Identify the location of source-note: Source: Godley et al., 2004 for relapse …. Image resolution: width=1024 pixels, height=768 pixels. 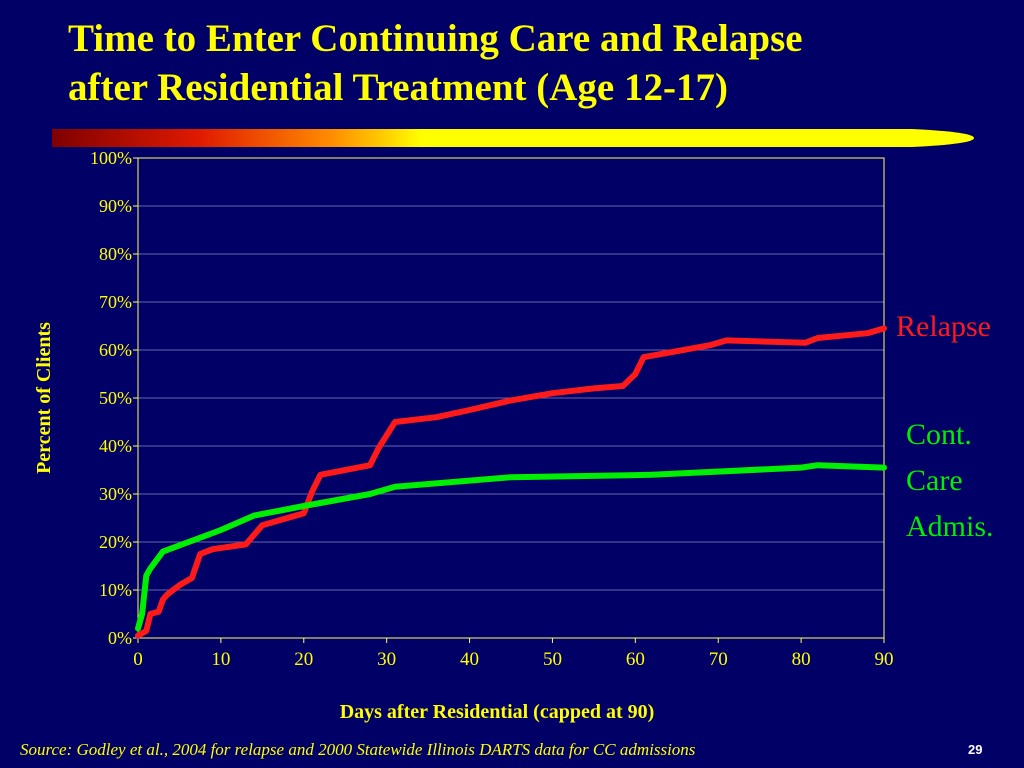
(358, 749).